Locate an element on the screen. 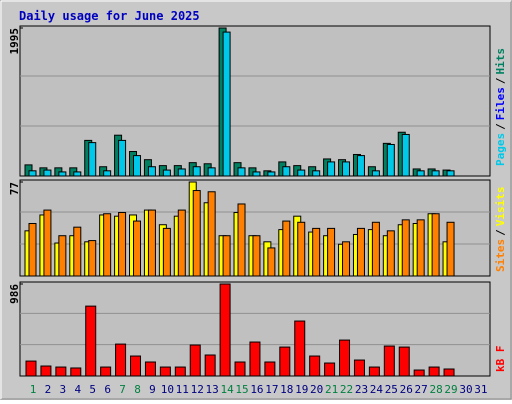 The height and width of the screenshot is (404, 512). x-tick-label: 1 is located at coordinates (33, 389).